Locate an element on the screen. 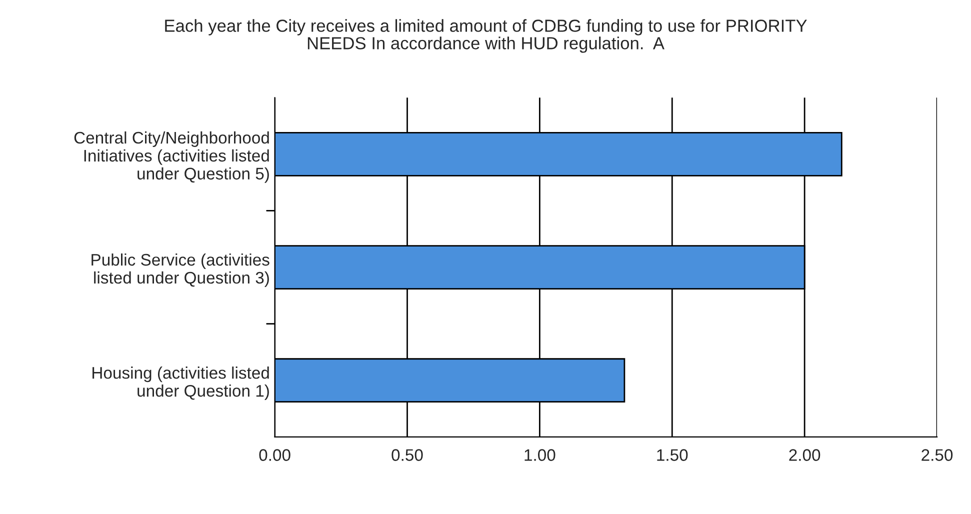 This screenshot has width=971, height=514. y-tick-label: Housing (activities listed under Question 1) is located at coordinates (180, 383).